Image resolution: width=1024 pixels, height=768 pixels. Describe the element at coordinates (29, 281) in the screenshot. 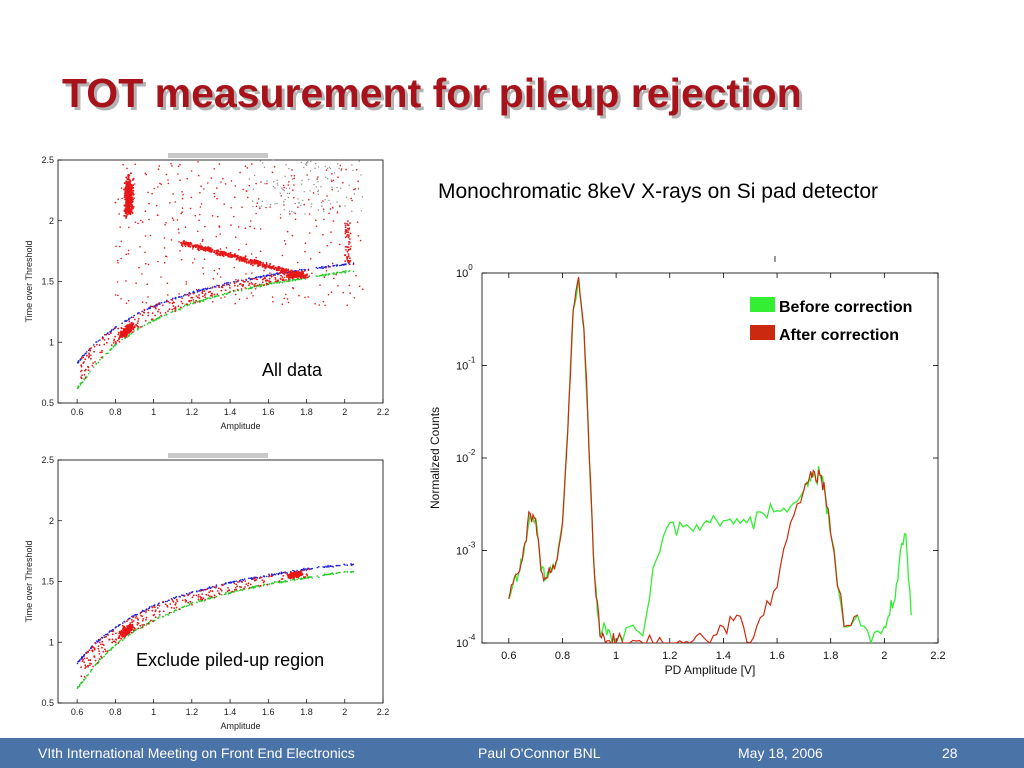

I see `y-axis-label: Time over Threshold` at that location.